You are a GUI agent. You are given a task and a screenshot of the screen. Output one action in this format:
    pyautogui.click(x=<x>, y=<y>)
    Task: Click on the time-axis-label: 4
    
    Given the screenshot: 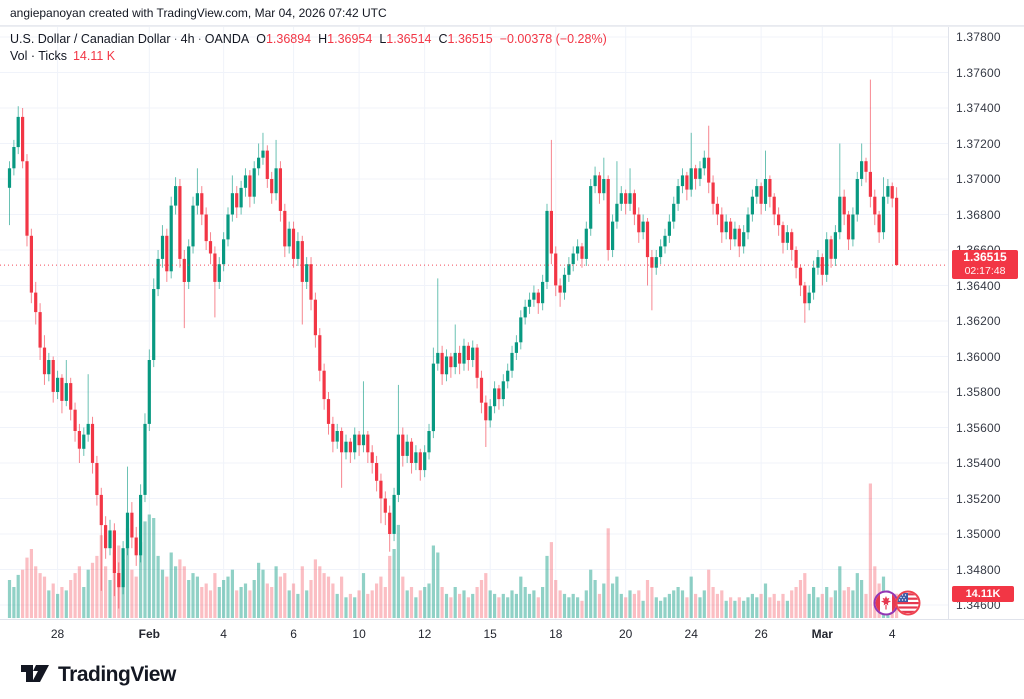 What is the action you would take?
    pyautogui.click(x=223, y=634)
    